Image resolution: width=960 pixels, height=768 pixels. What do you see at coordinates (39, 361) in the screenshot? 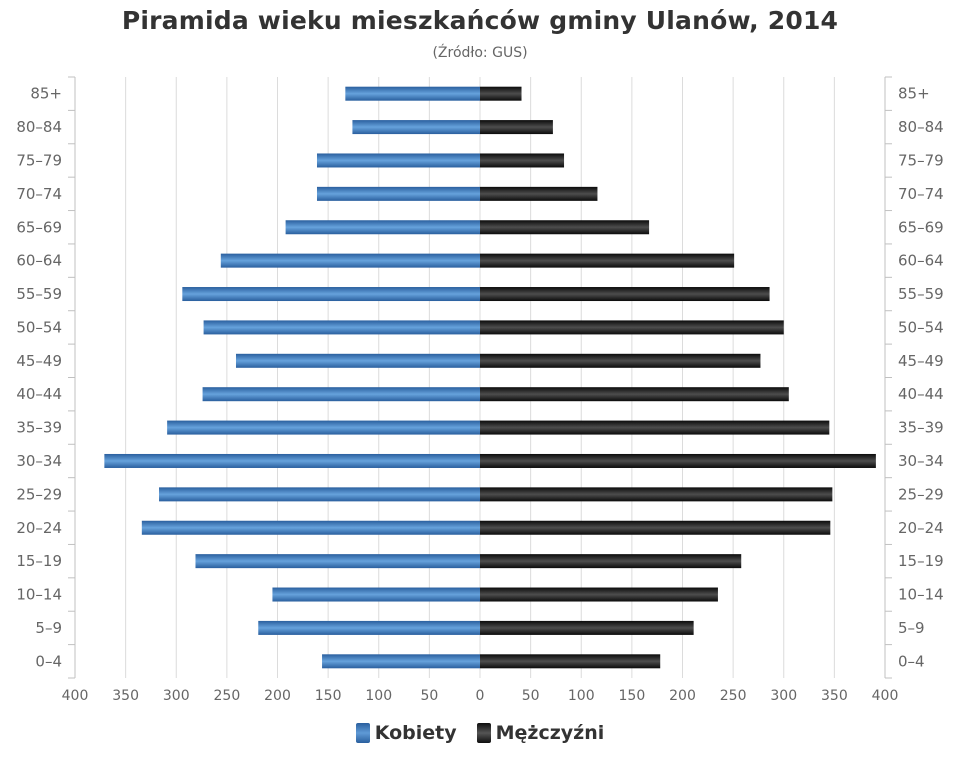
I see `category-label-left: 45–49` at bounding box center [39, 361].